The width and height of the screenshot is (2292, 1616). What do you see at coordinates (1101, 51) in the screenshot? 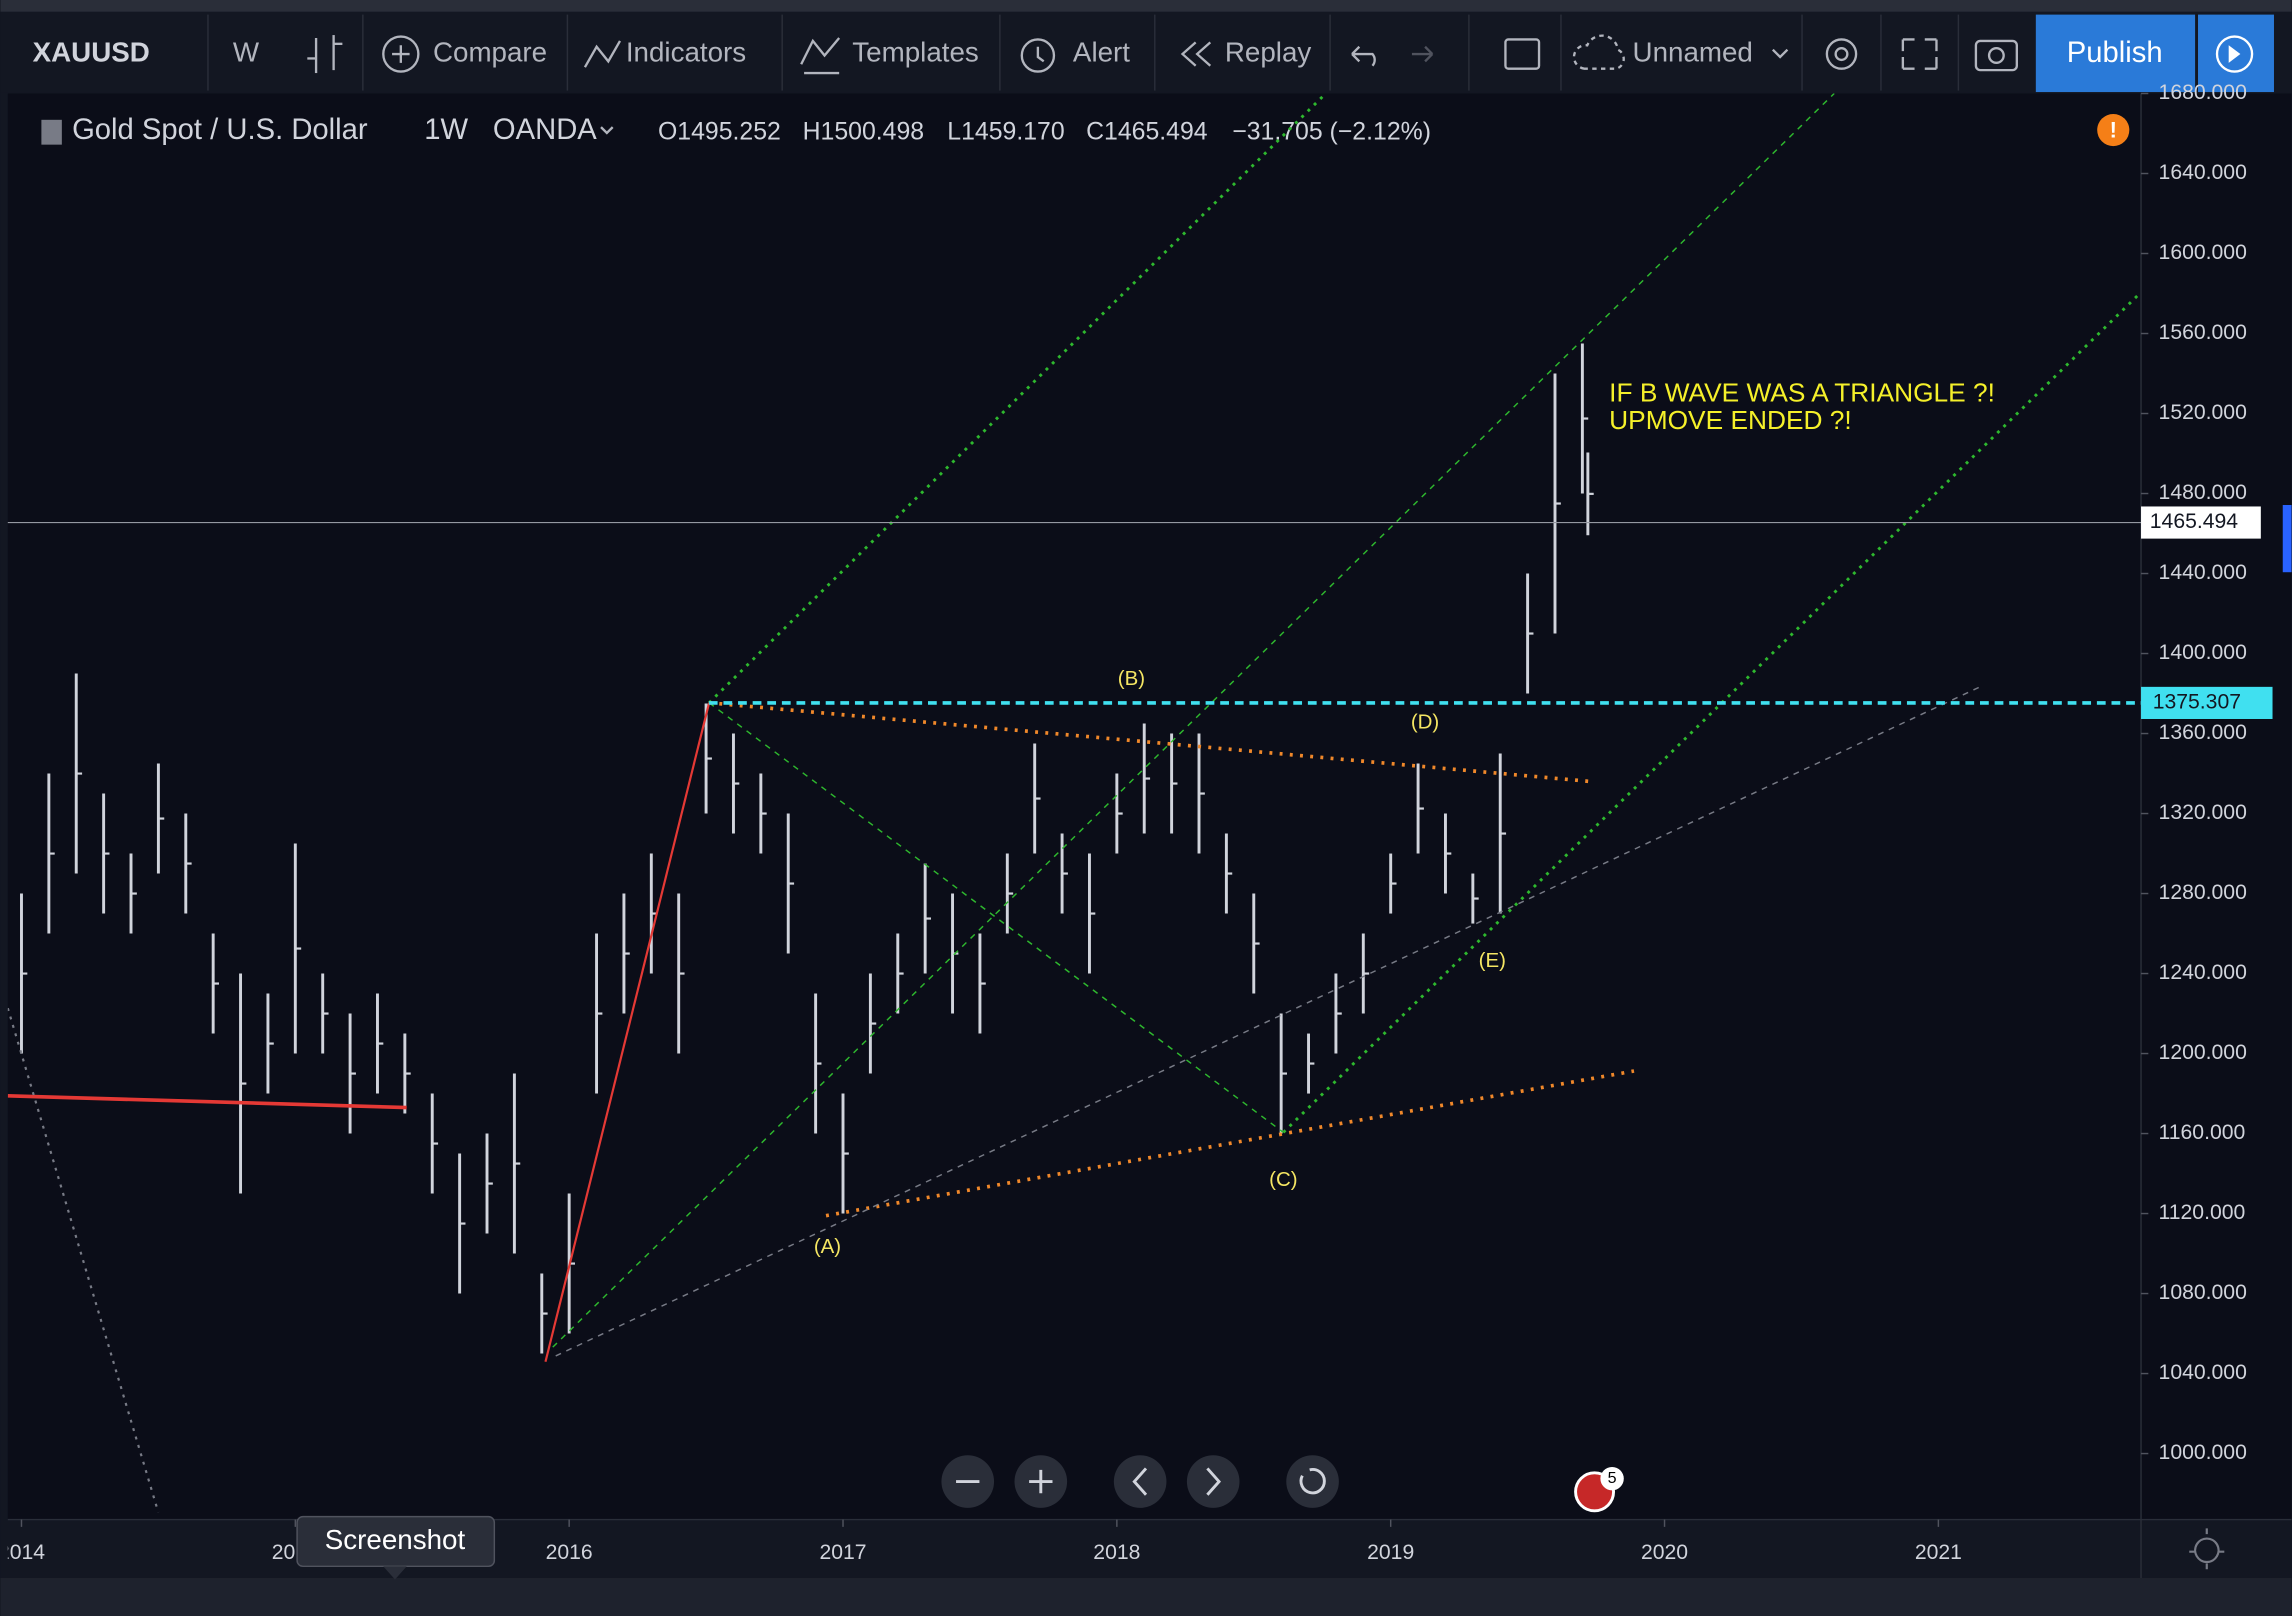
I see `alert: Alert` at bounding box center [1101, 51].